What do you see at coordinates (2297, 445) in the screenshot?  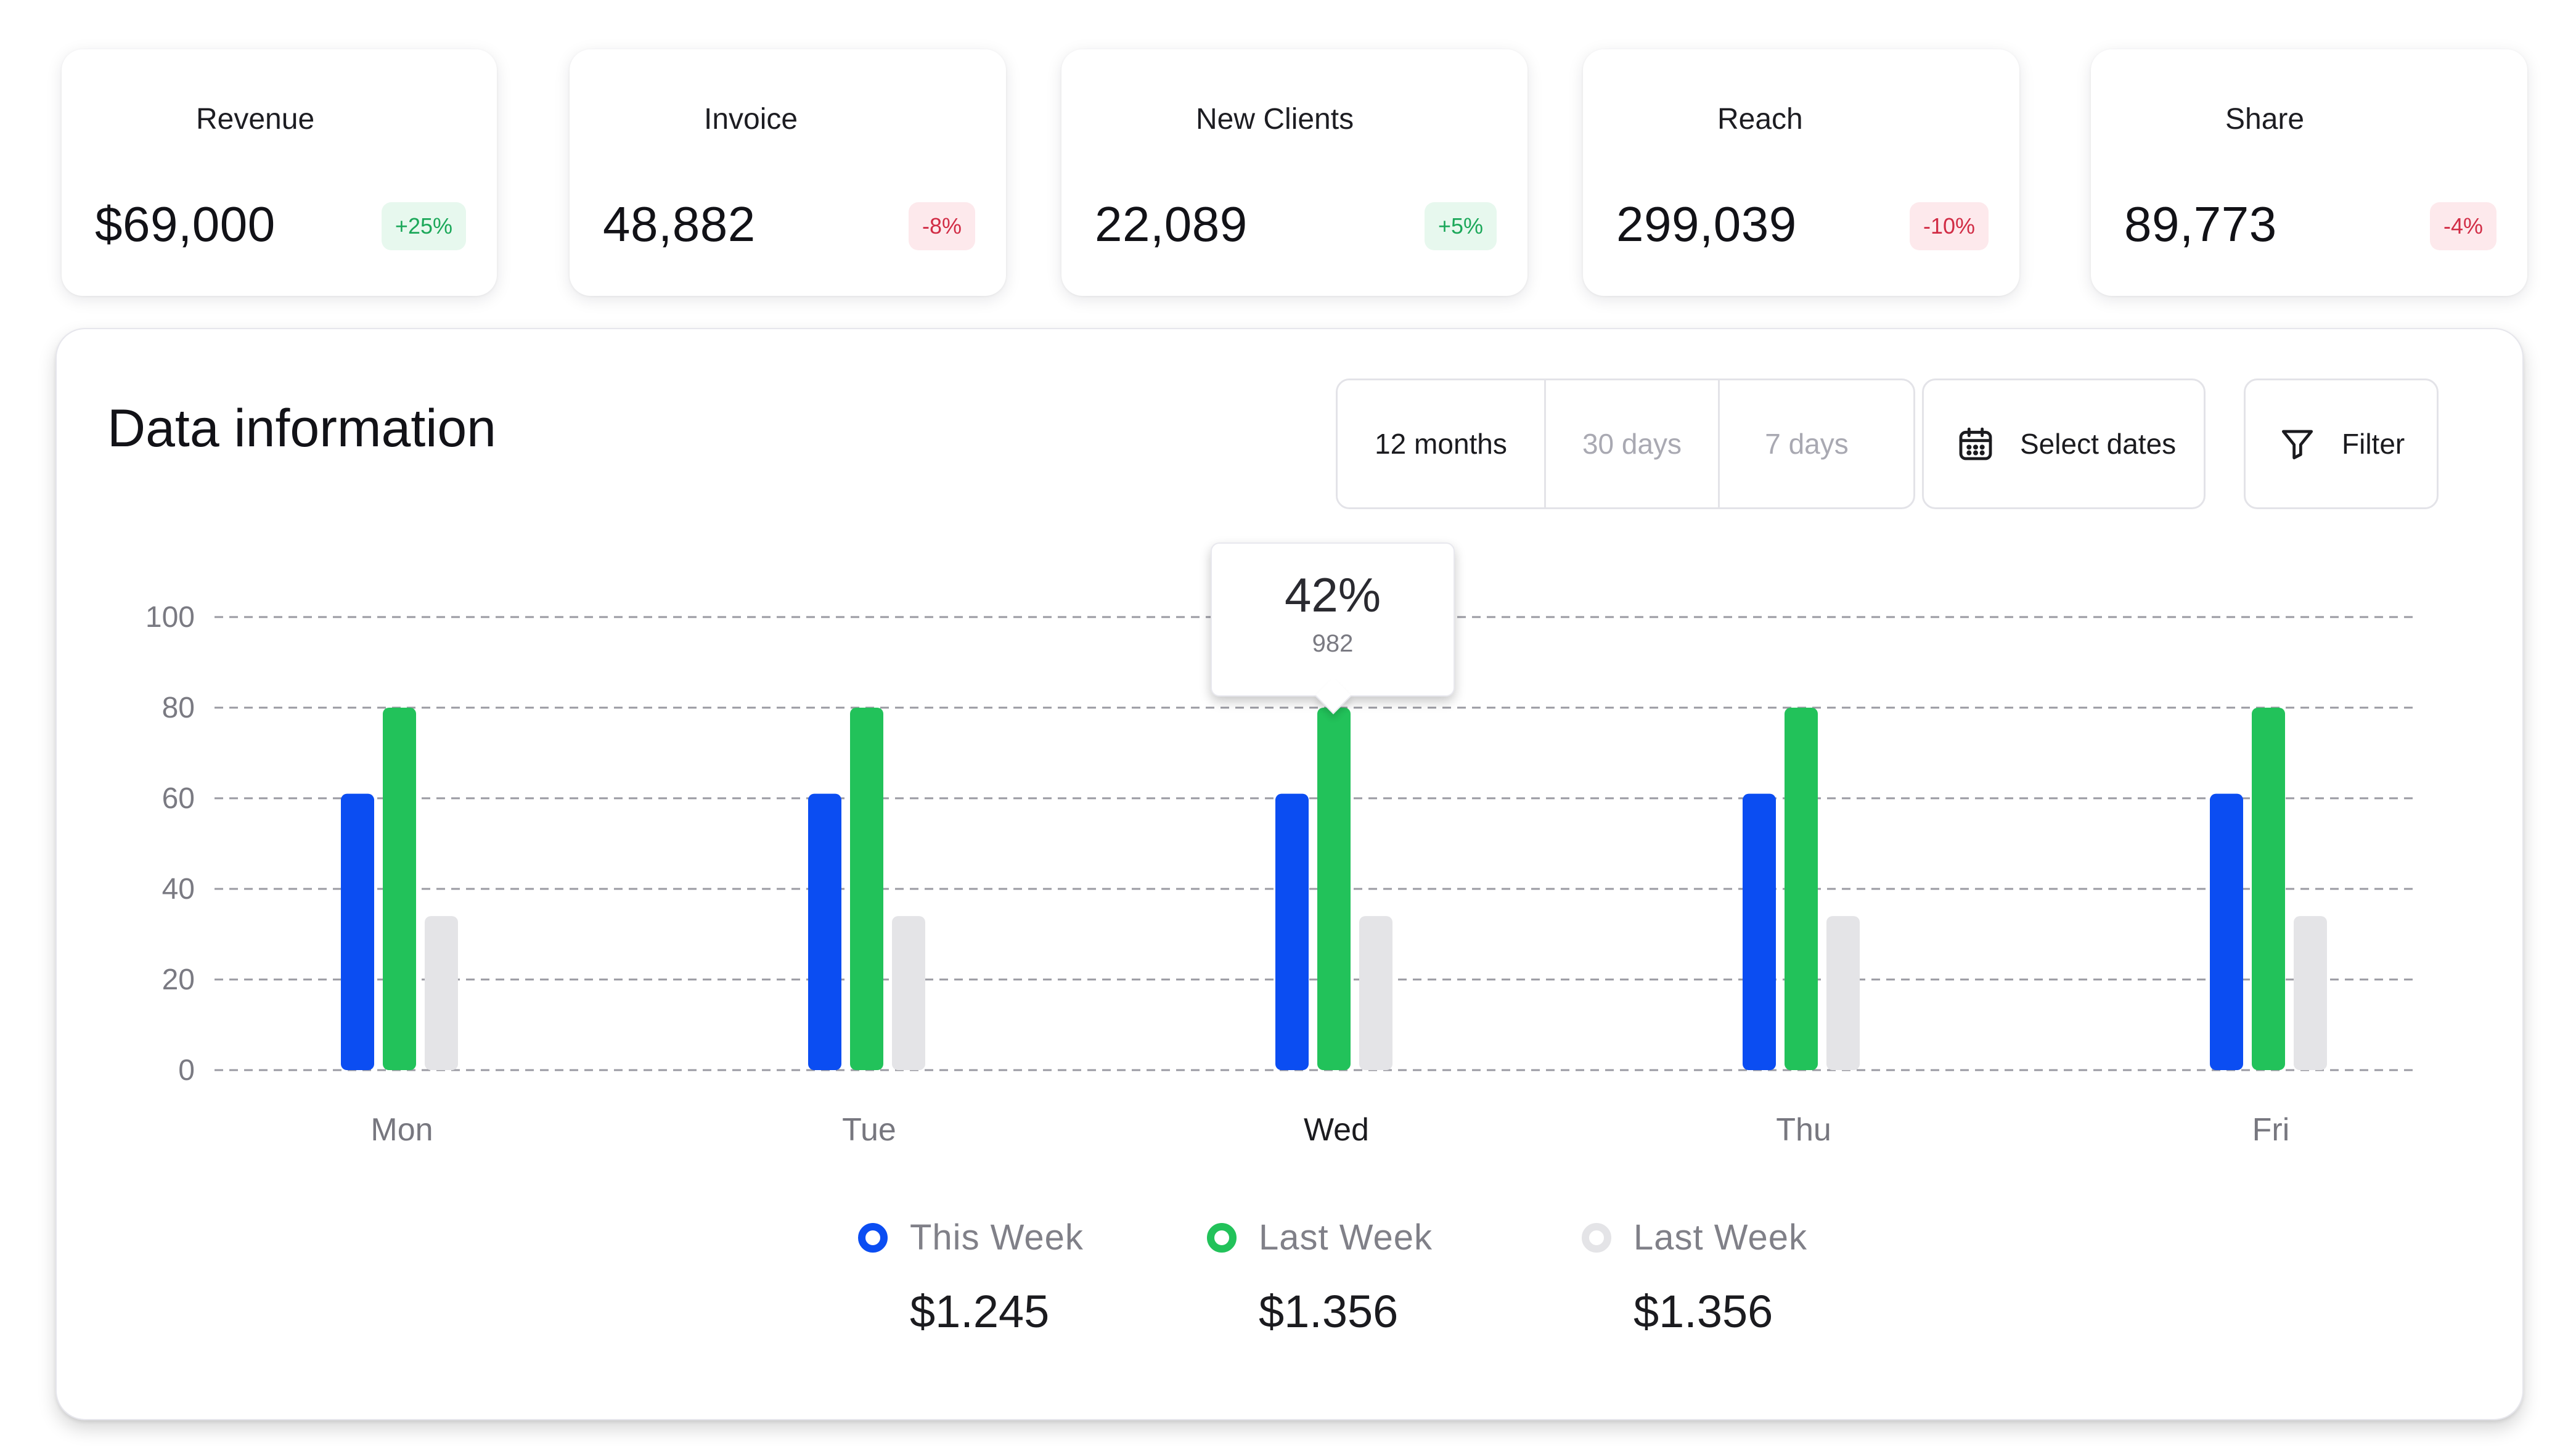 I see `filter-icon` at bounding box center [2297, 445].